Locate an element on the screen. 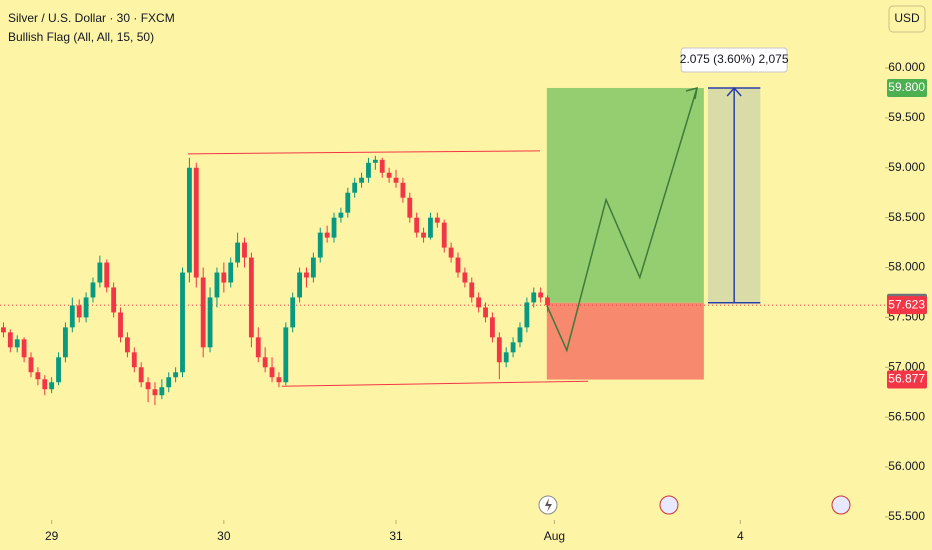 The image size is (932, 550). x-tick-label: Aug is located at coordinates (554, 536).